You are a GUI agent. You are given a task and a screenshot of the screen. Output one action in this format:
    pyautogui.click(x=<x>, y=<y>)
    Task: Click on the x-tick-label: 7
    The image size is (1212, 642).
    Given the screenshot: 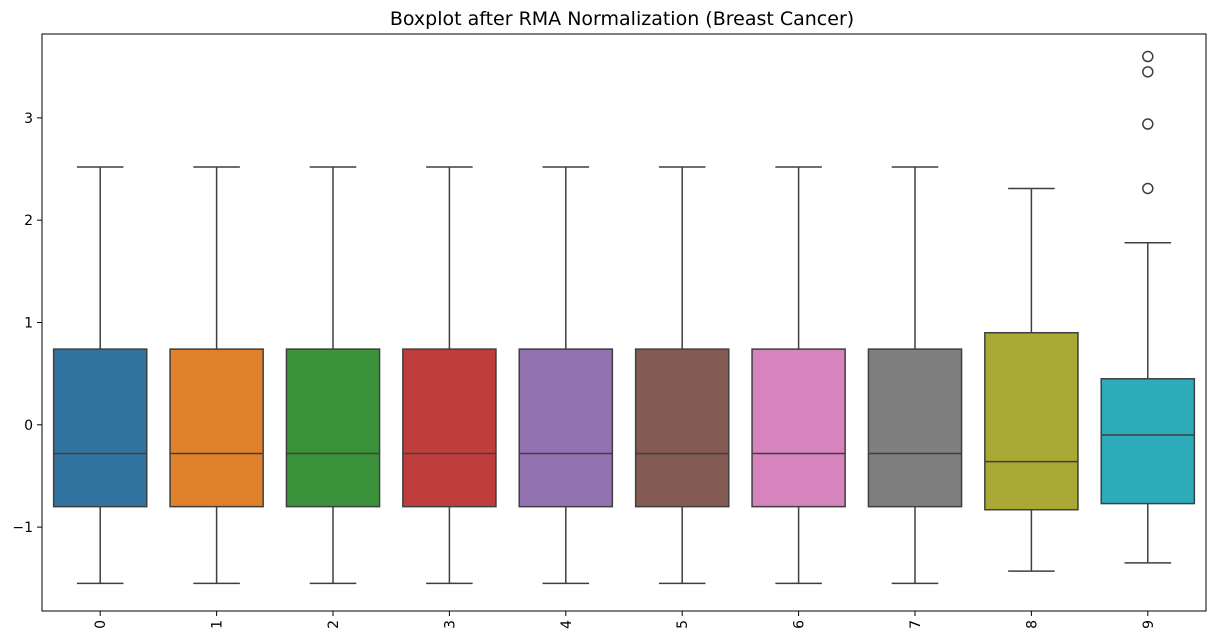 What is the action you would take?
    pyautogui.click(x=916, y=624)
    